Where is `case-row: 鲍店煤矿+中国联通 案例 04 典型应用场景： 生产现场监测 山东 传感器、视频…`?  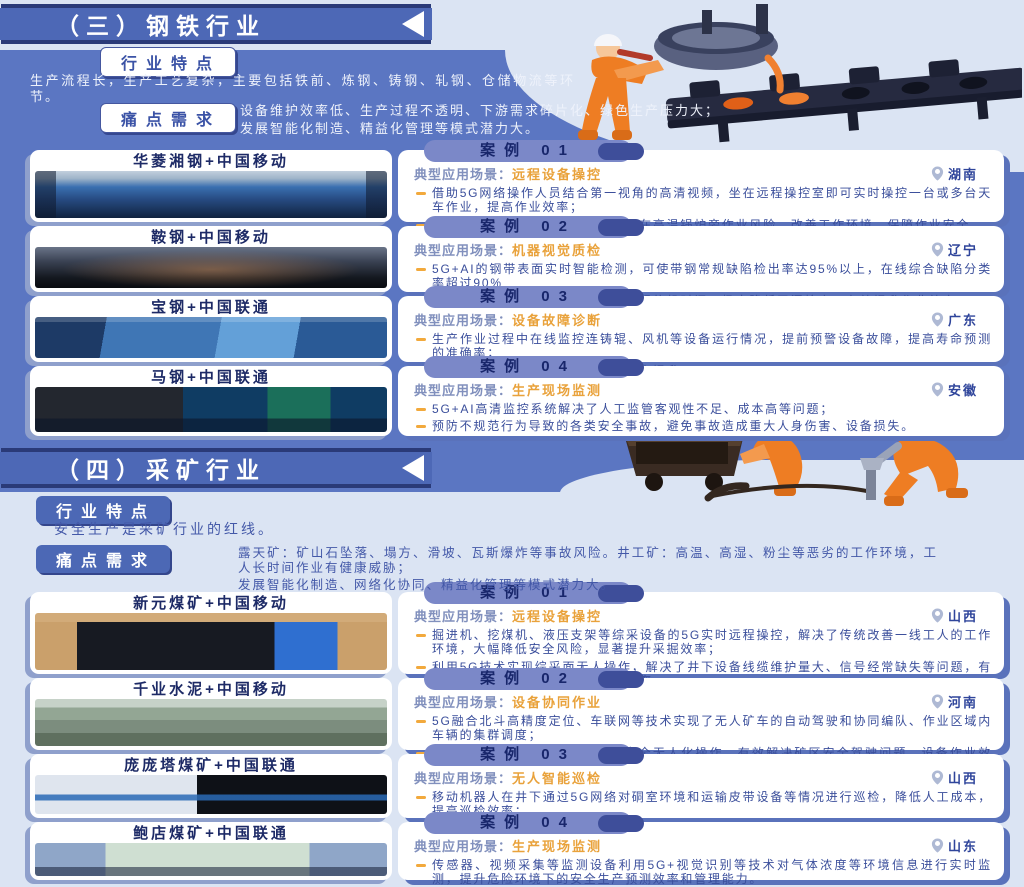 case-row: 鲍店煤矿+中国联通 案例 04 典型应用场景： 生产现场监测 山东 传感器、视频… is located at coordinates (512, 849).